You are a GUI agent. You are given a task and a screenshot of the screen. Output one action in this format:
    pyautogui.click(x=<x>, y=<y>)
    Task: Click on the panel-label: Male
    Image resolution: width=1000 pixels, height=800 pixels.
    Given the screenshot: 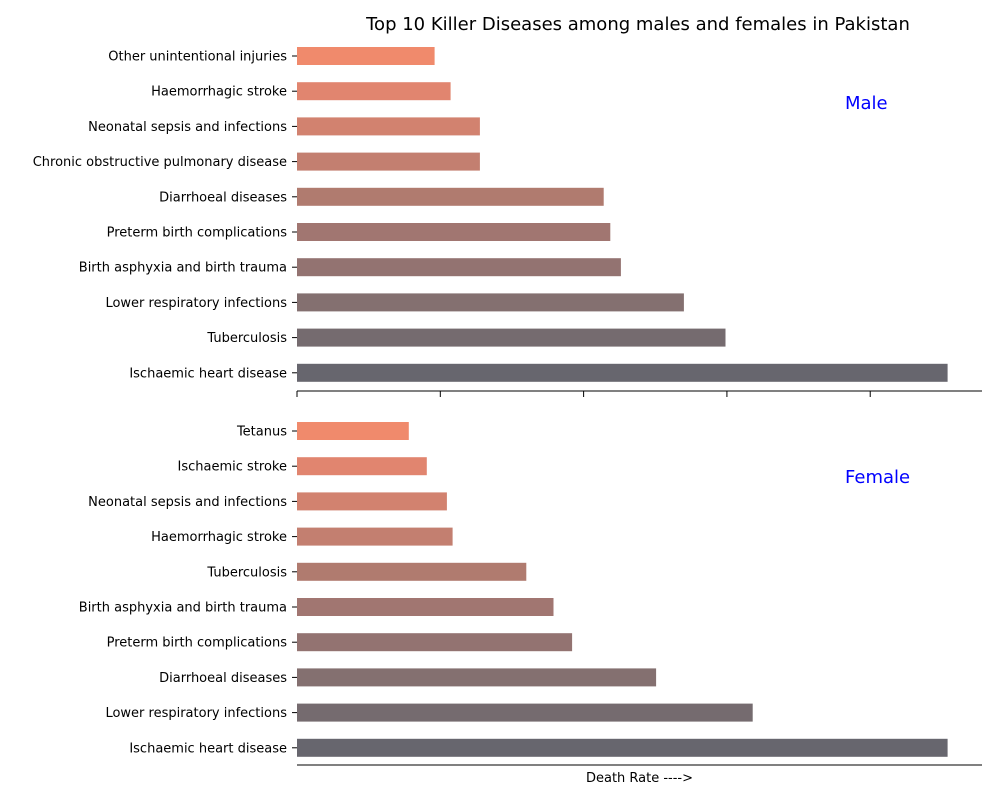 What is the action you would take?
    pyautogui.click(x=866, y=103)
    